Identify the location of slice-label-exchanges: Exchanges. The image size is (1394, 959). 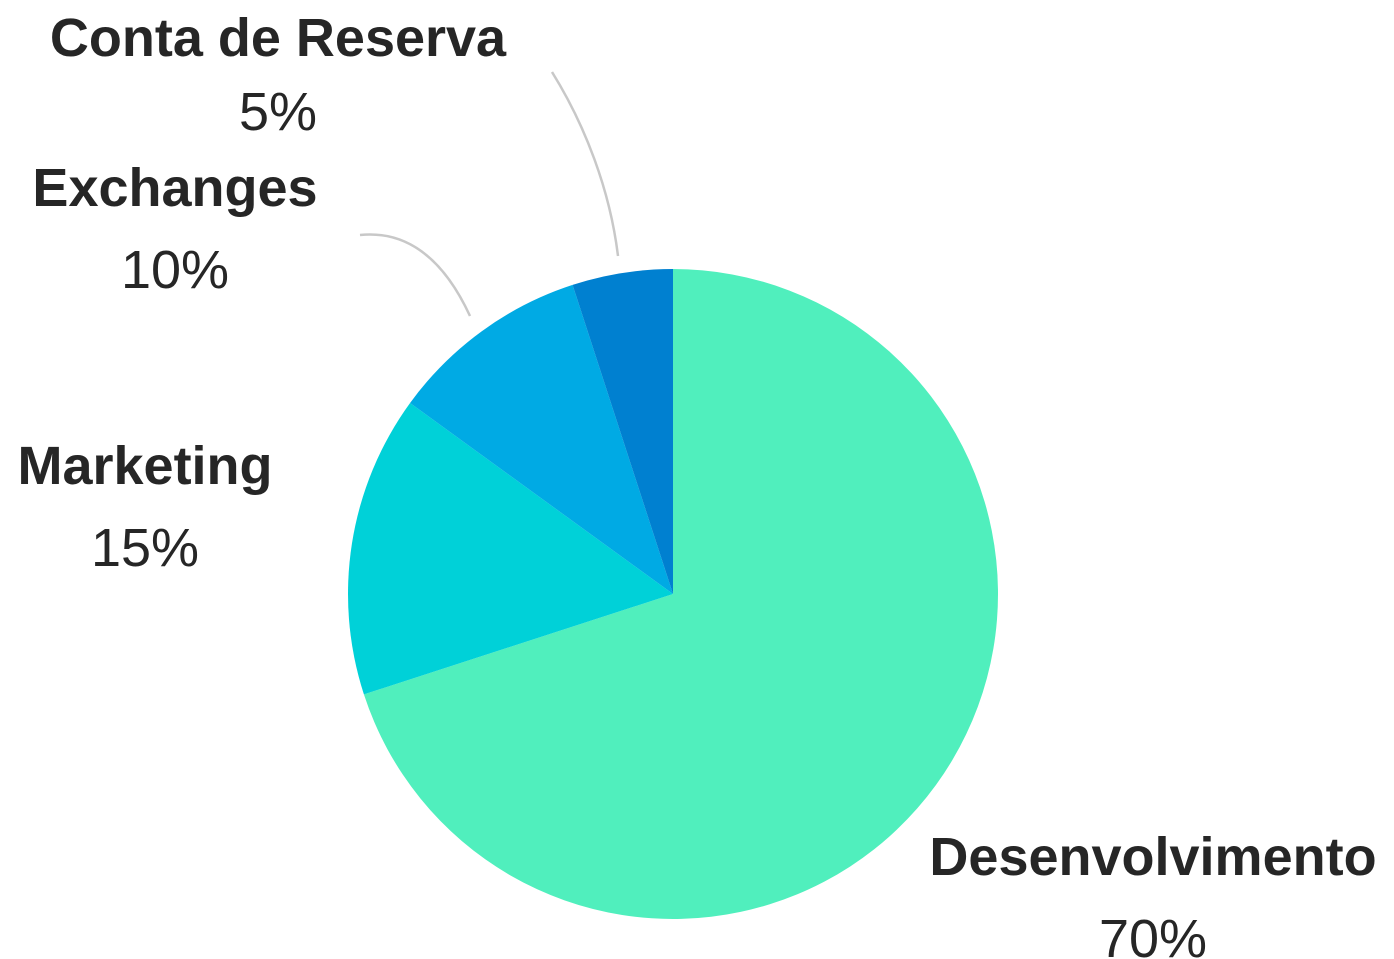
(174, 188).